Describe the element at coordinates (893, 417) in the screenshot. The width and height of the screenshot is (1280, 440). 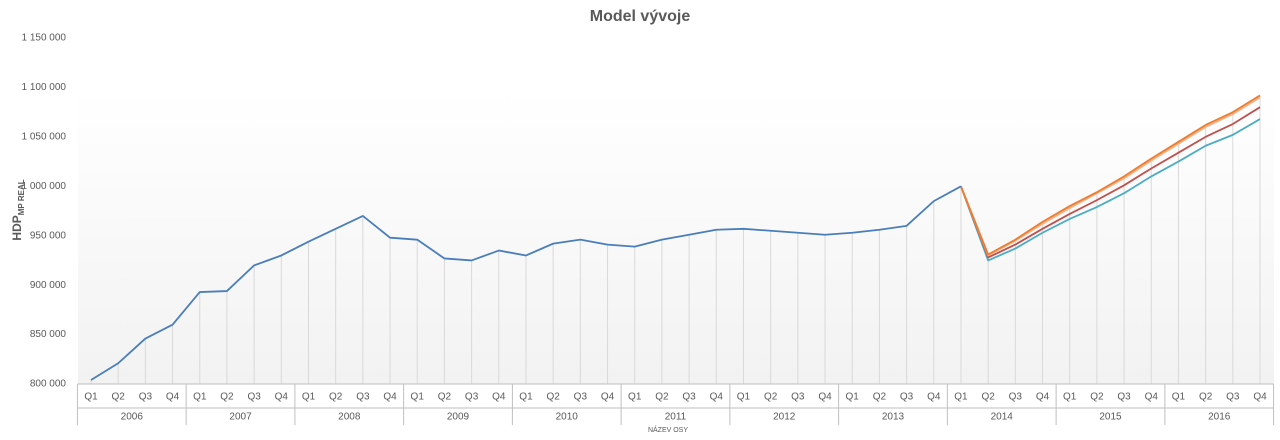
I see `group-label: 2013` at that location.